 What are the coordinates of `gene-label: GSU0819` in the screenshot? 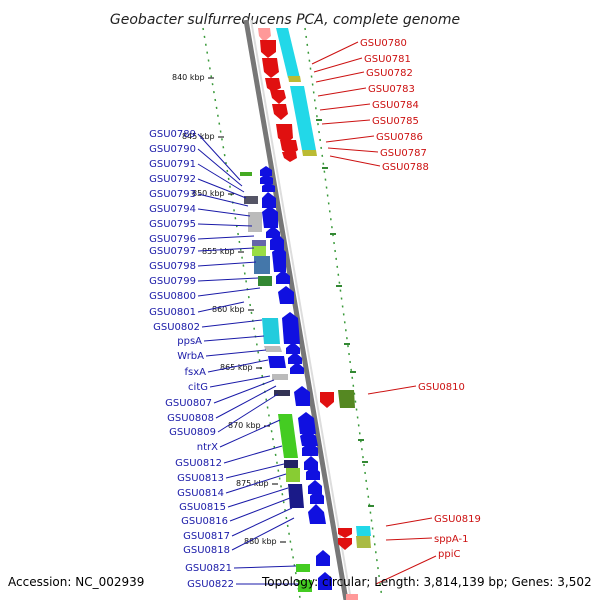 It's located at (457, 519).